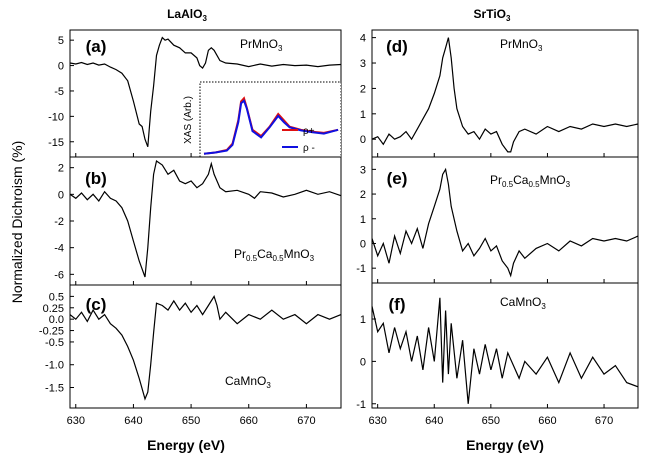 The height and width of the screenshot is (460, 649). Describe the element at coordinates (397, 178) in the screenshot. I see `panel-letter: (e)` at that location.